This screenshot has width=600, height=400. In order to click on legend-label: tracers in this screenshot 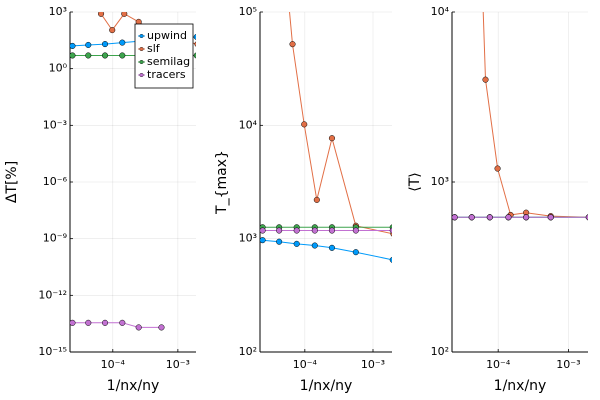, I will do `click(166, 74)`.